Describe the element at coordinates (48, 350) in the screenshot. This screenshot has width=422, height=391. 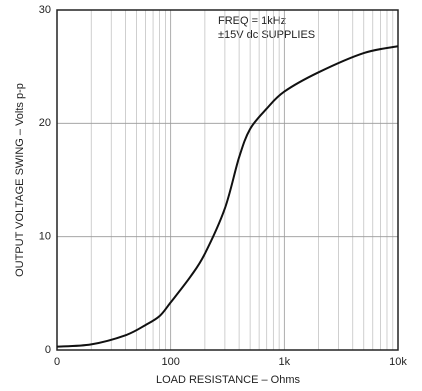
I see `y-tick-label: 0` at that location.